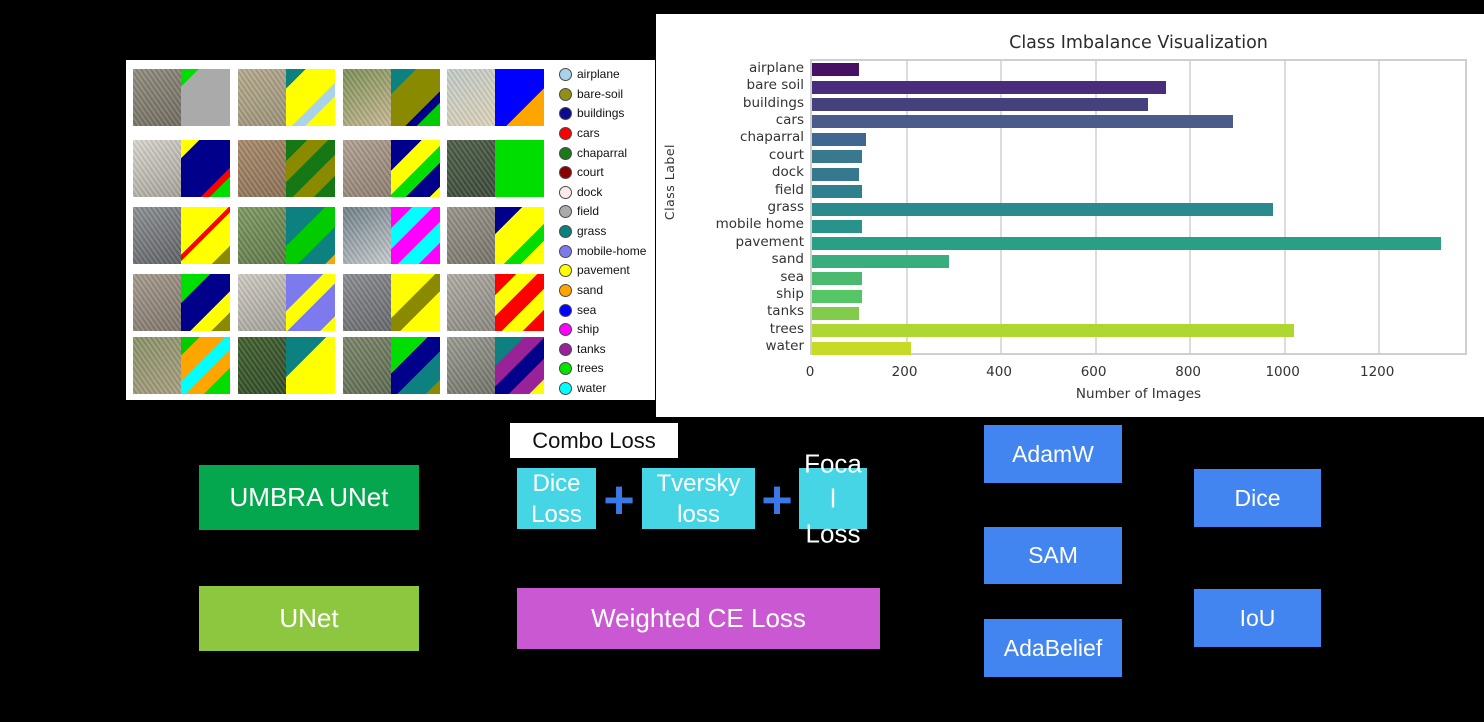  I want to click on legend-item-field: field, so click(606, 212).